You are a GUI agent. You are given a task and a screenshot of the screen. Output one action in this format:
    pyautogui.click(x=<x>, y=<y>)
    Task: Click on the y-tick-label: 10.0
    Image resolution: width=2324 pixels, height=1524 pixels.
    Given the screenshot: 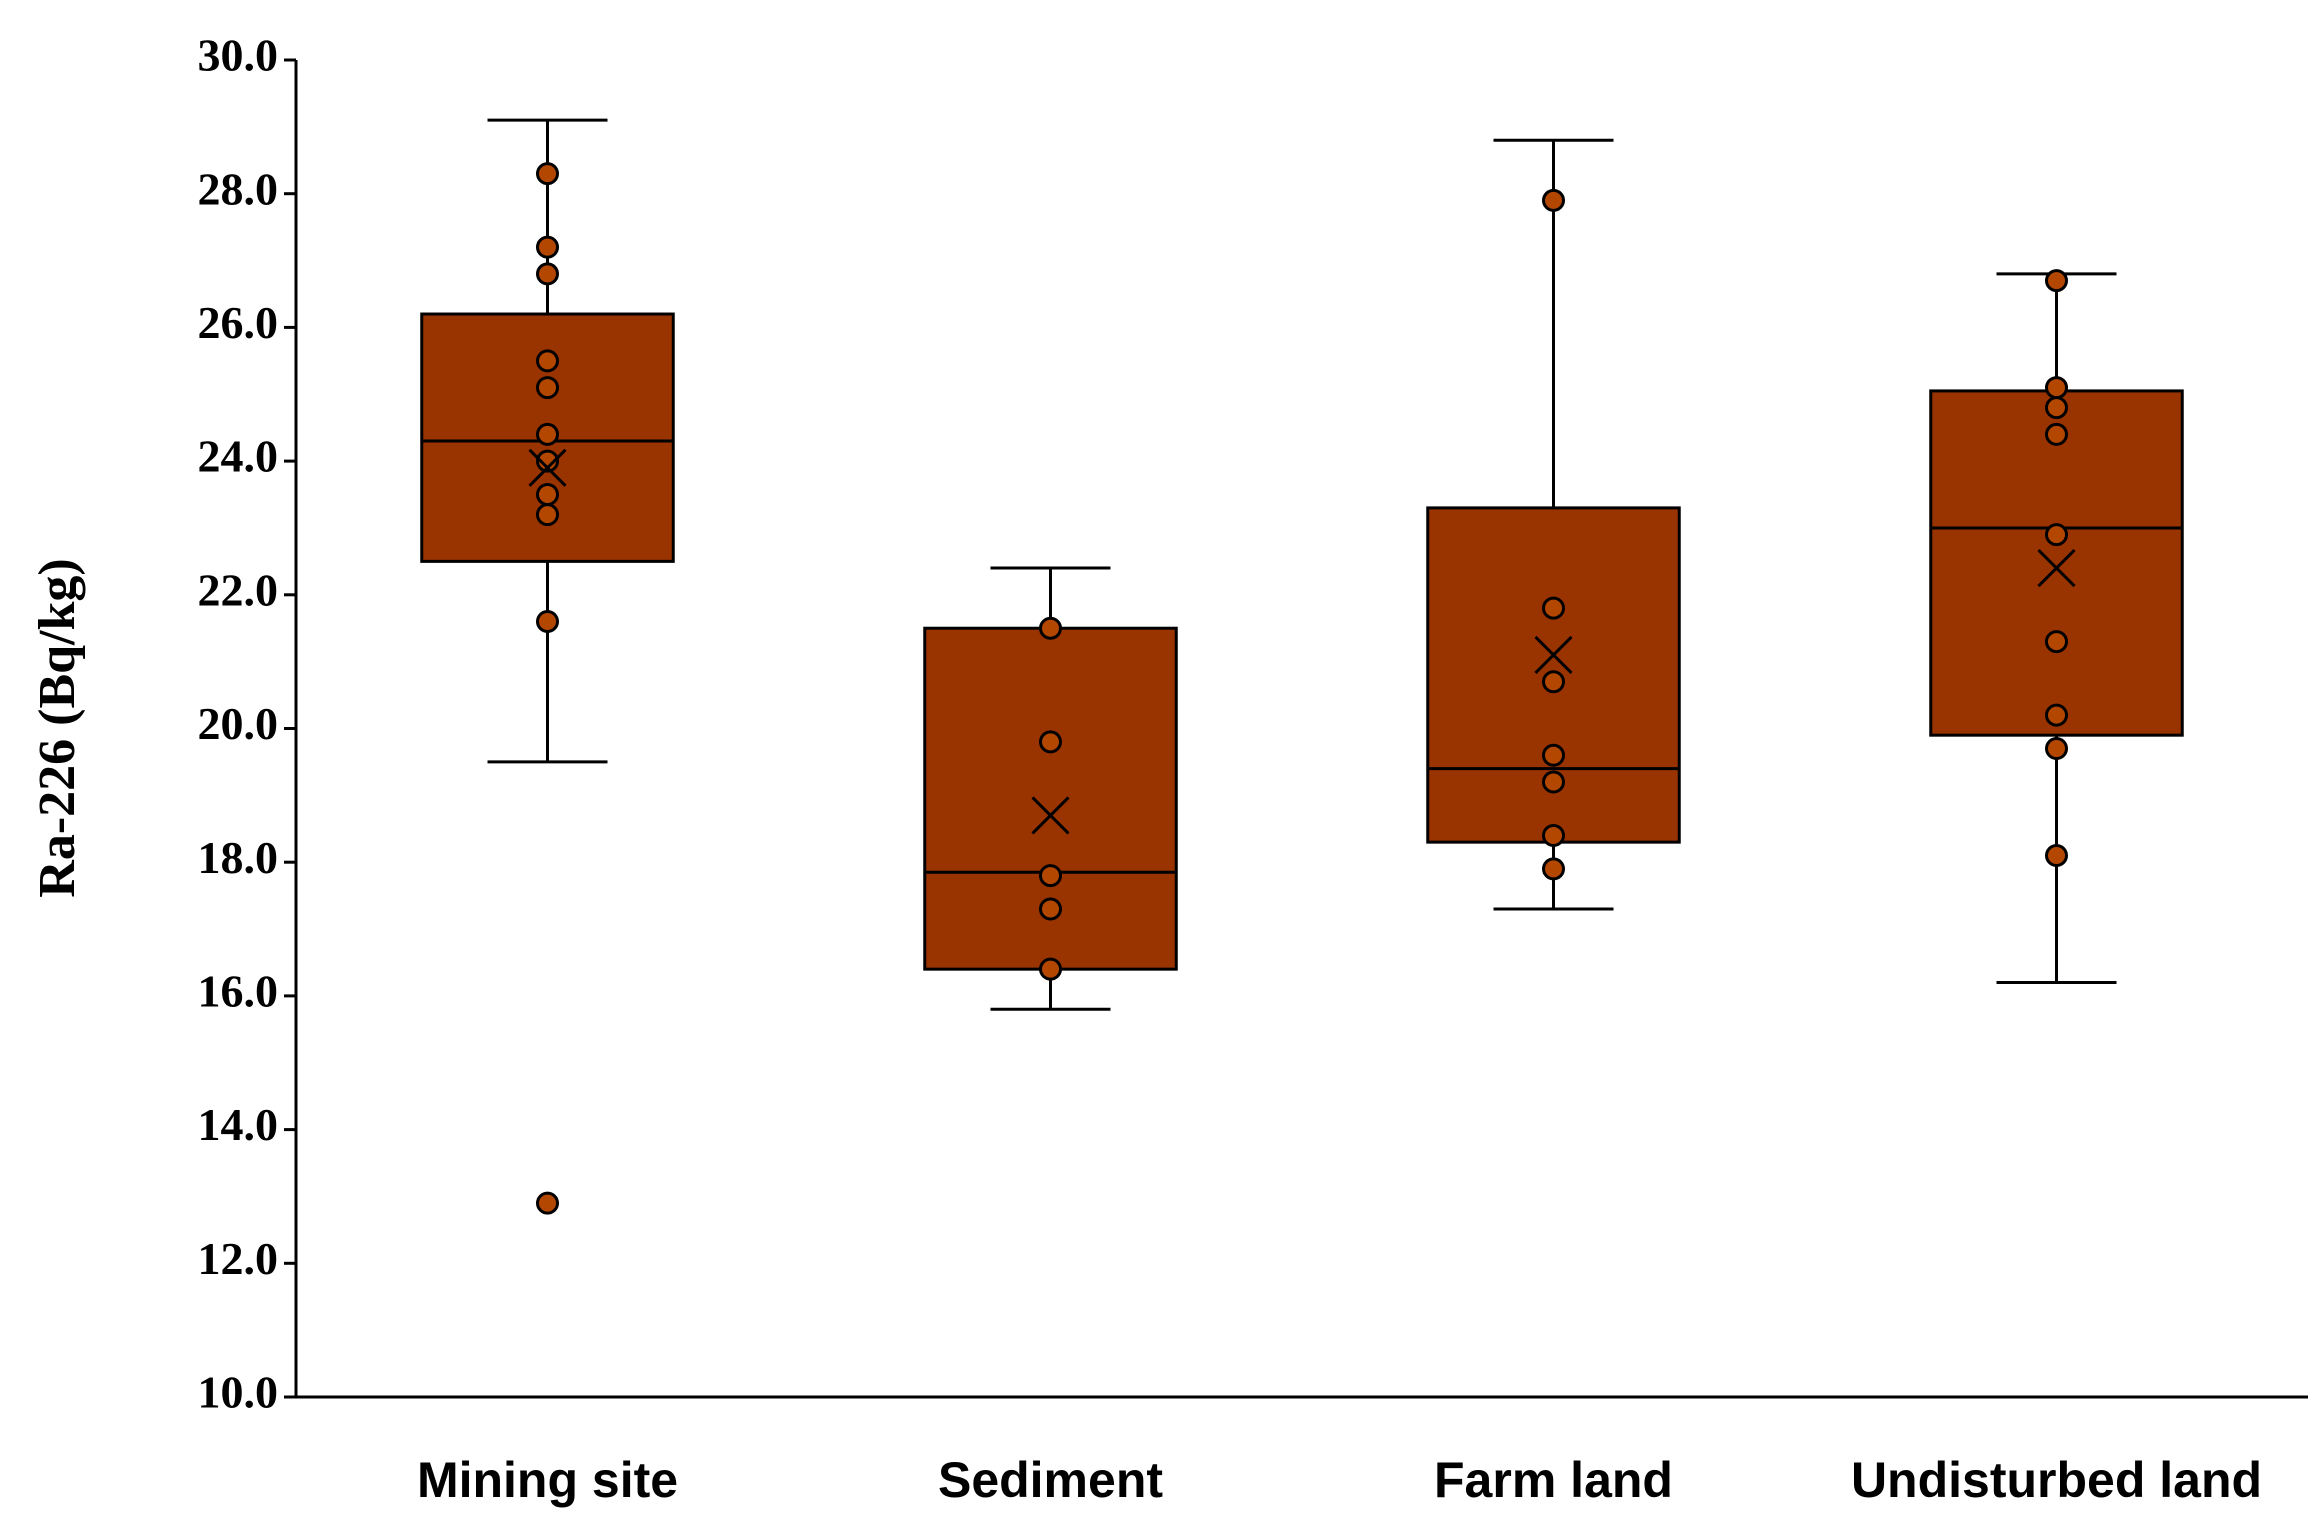 What is the action you would take?
    pyautogui.click(x=238, y=1392)
    